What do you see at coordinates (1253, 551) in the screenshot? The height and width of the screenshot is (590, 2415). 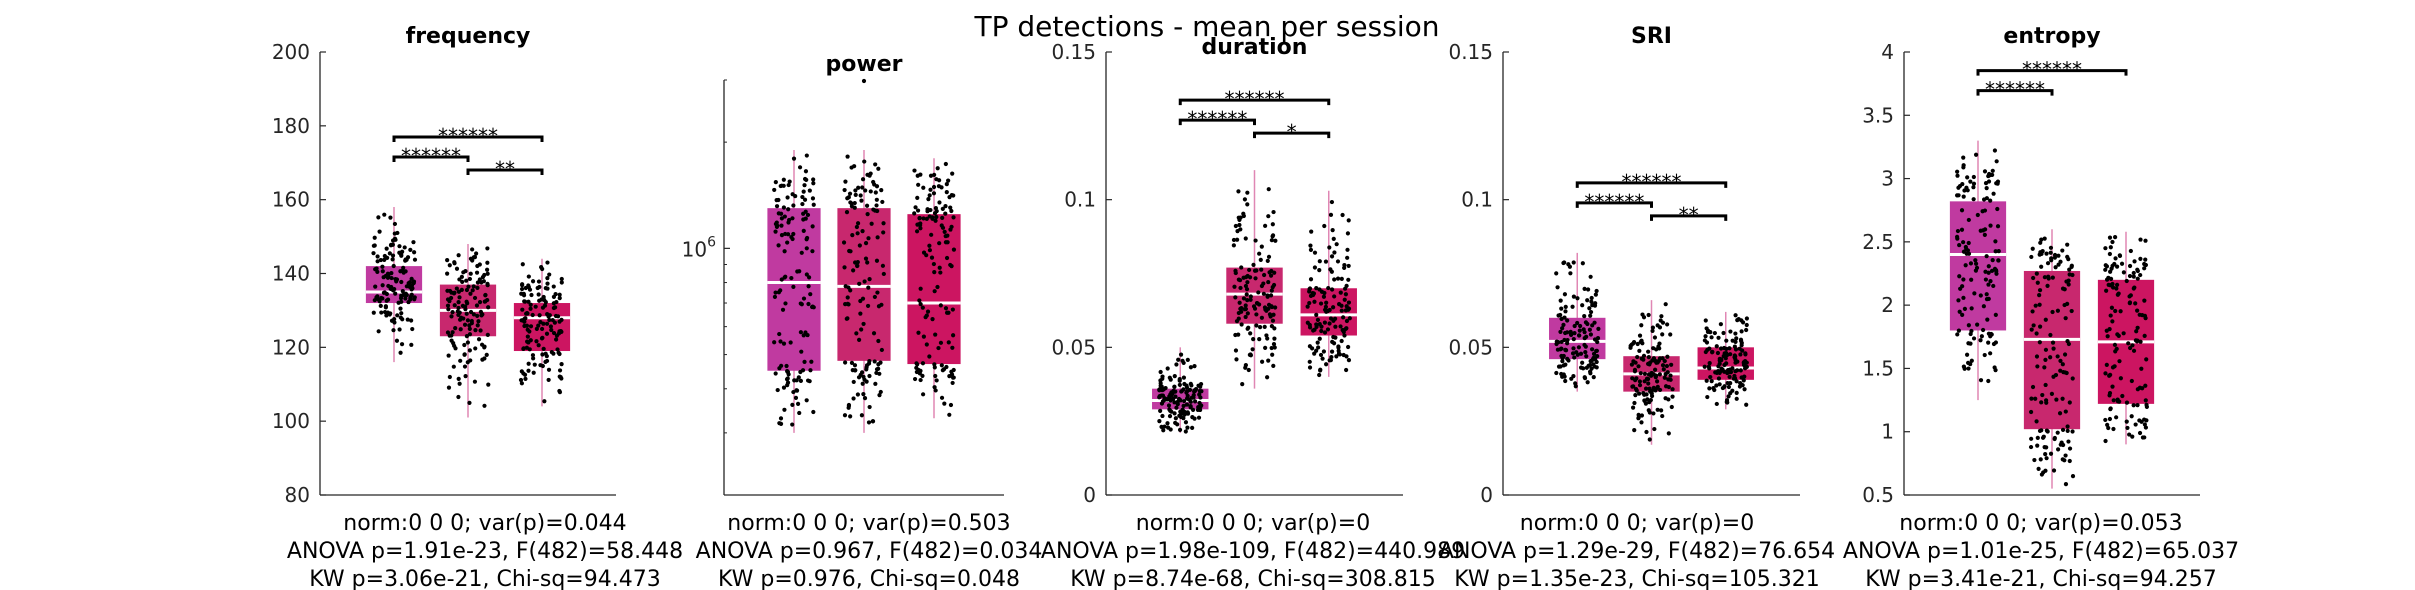 I see `stats-line: ANOVA p=1.98e-109, F(482)=440.989` at bounding box center [1253, 551].